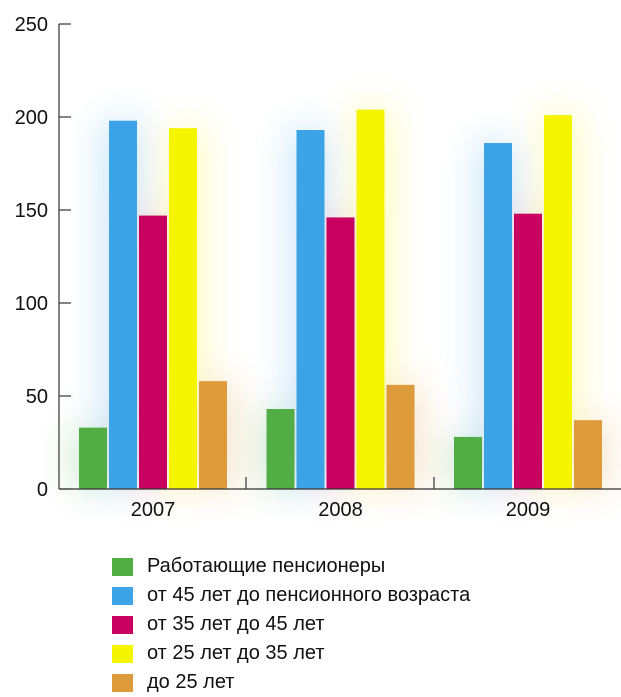 Image resolution: width=621 pixels, height=697 pixels. Describe the element at coordinates (153, 510) in the screenshot. I see `x-tick-label: 2007` at that location.